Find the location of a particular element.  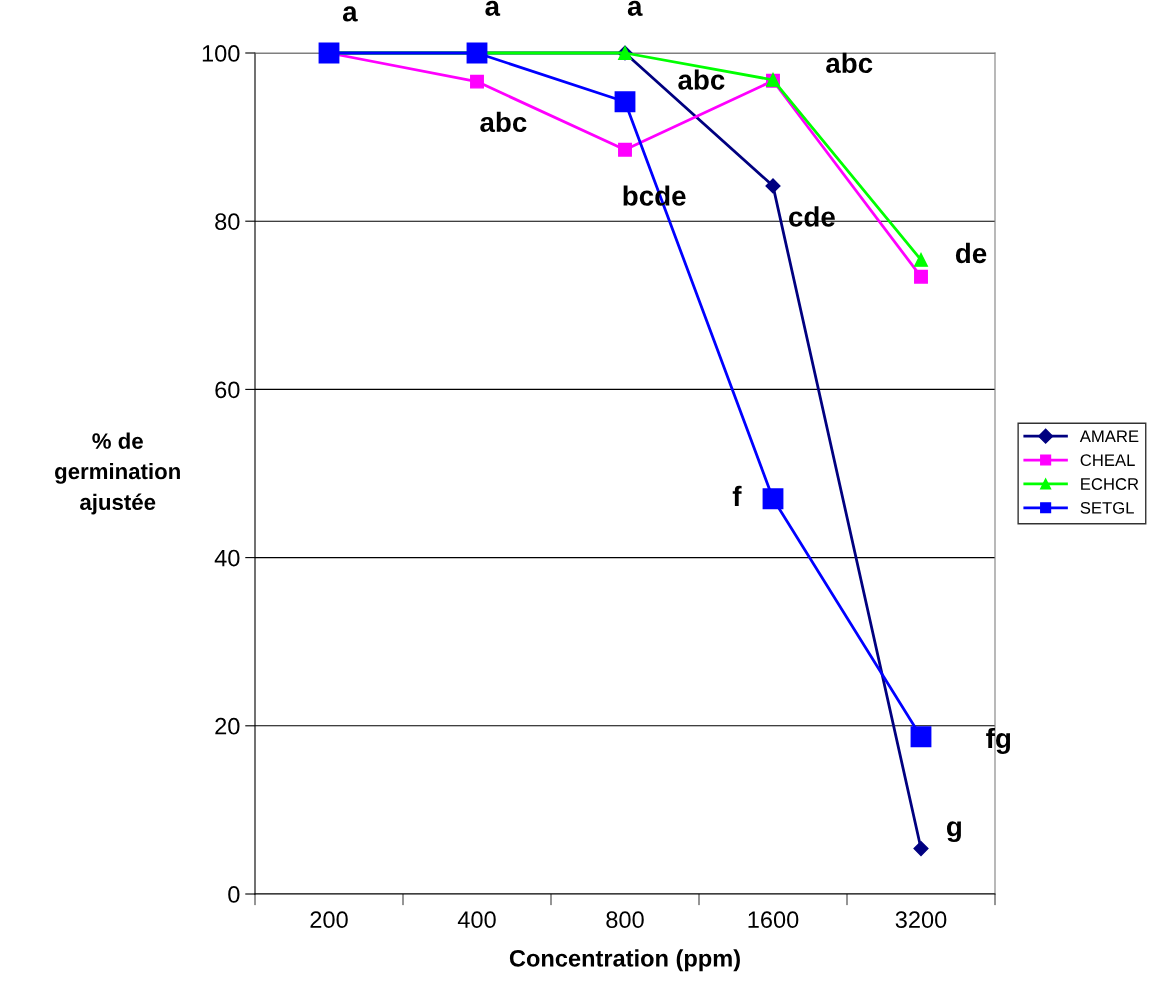

x-axis-title: Concentration (ppm) is located at coordinates (624, 960).